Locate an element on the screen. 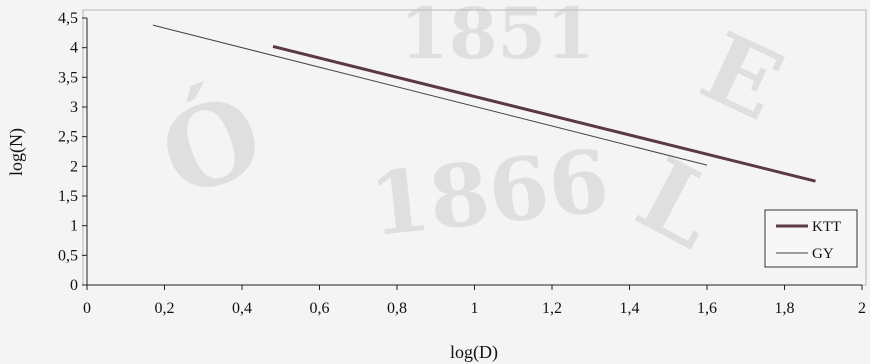 The image size is (870, 364). y-tick-label: 3 is located at coordinates (74, 107).